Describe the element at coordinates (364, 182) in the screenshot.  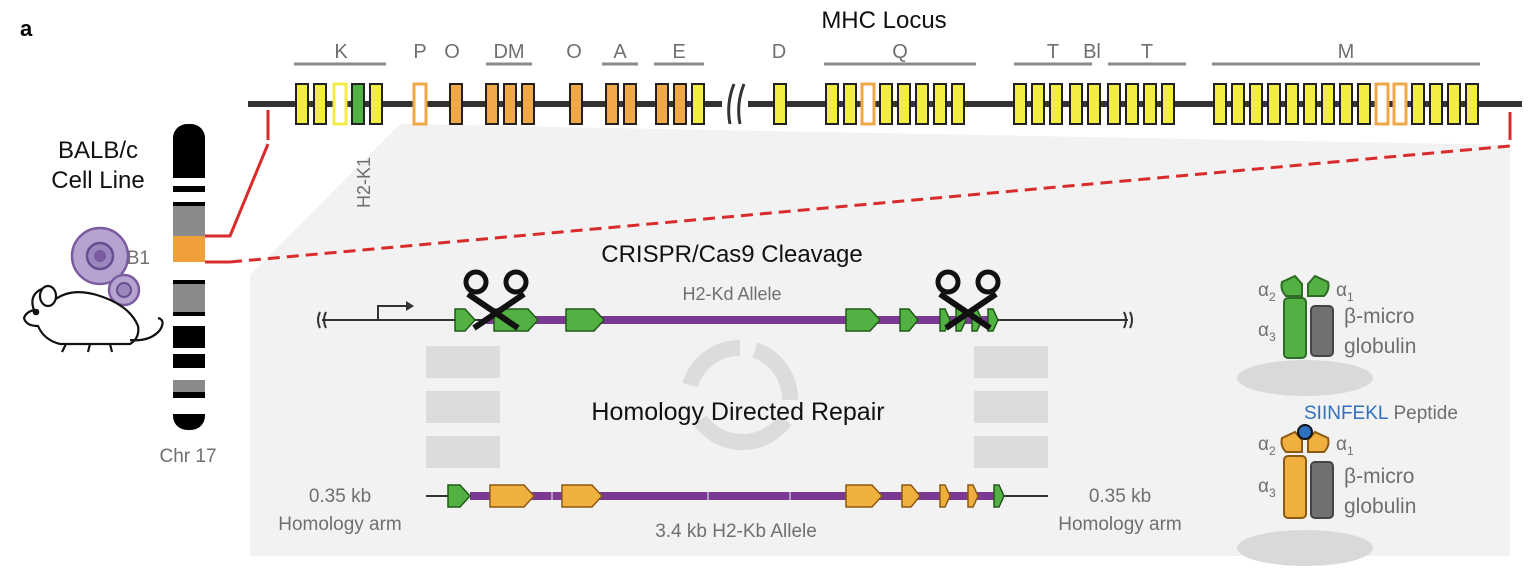
I see `gene-label-h2k1: H2-K1` at that location.